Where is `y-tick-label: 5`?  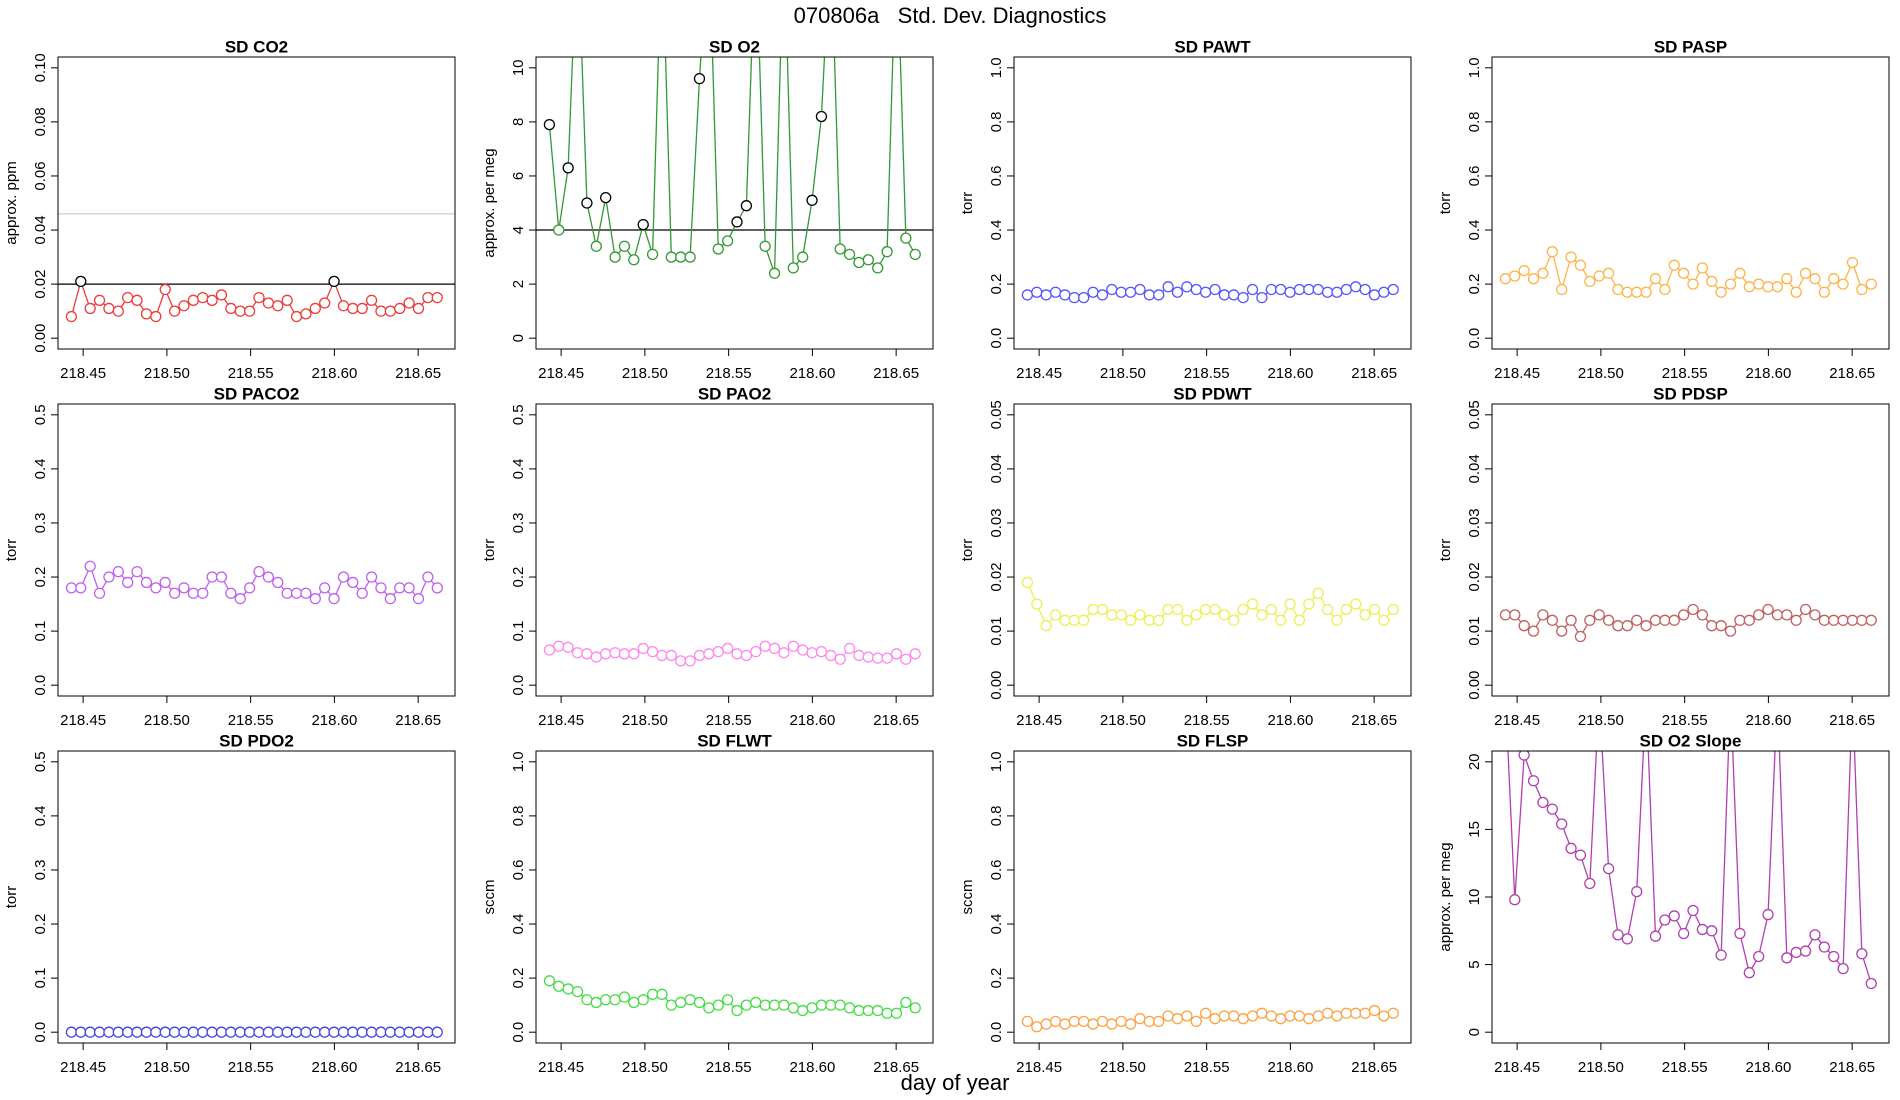 y-tick-label: 5 is located at coordinates (1474, 964).